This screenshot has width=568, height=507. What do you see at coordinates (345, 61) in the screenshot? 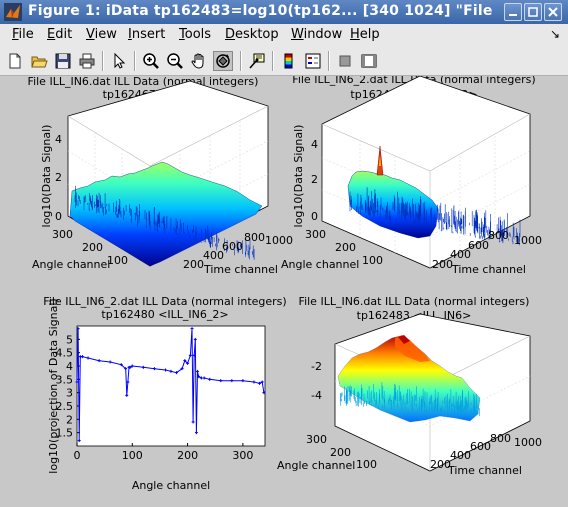
I see `hide-plot-tools-icon` at bounding box center [345, 61].